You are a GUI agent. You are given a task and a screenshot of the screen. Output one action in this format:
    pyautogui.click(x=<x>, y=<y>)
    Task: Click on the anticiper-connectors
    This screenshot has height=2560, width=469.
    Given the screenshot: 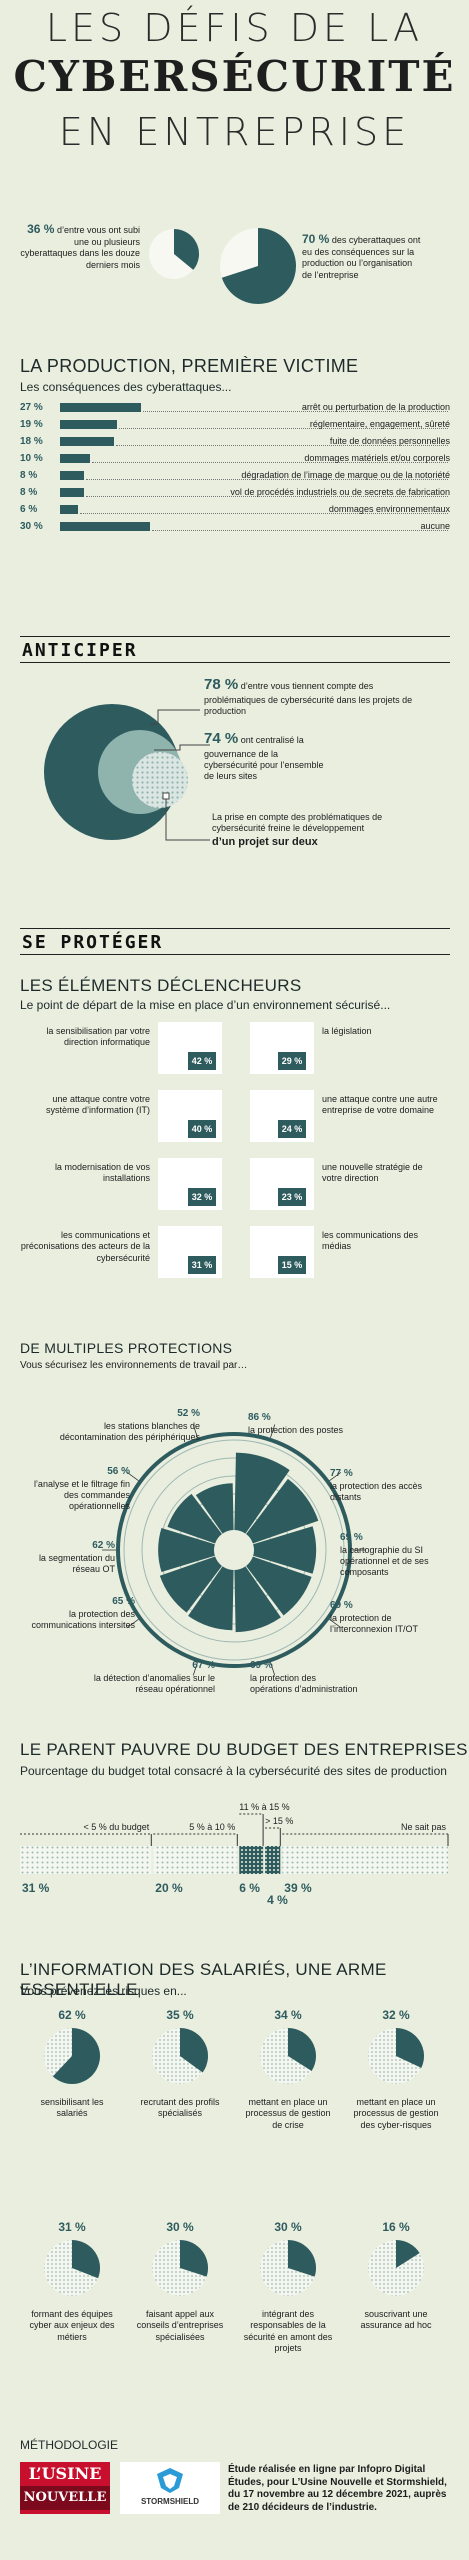 What is the action you would take?
    pyautogui.click(x=180, y=775)
    